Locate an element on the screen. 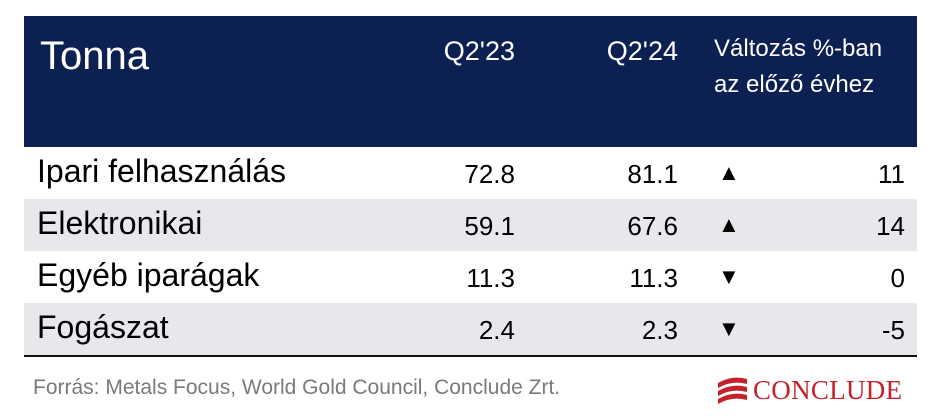 The width and height of the screenshot is (940, 419). row-value-q2-23: 2.4 is located at coordinates (496, 330).